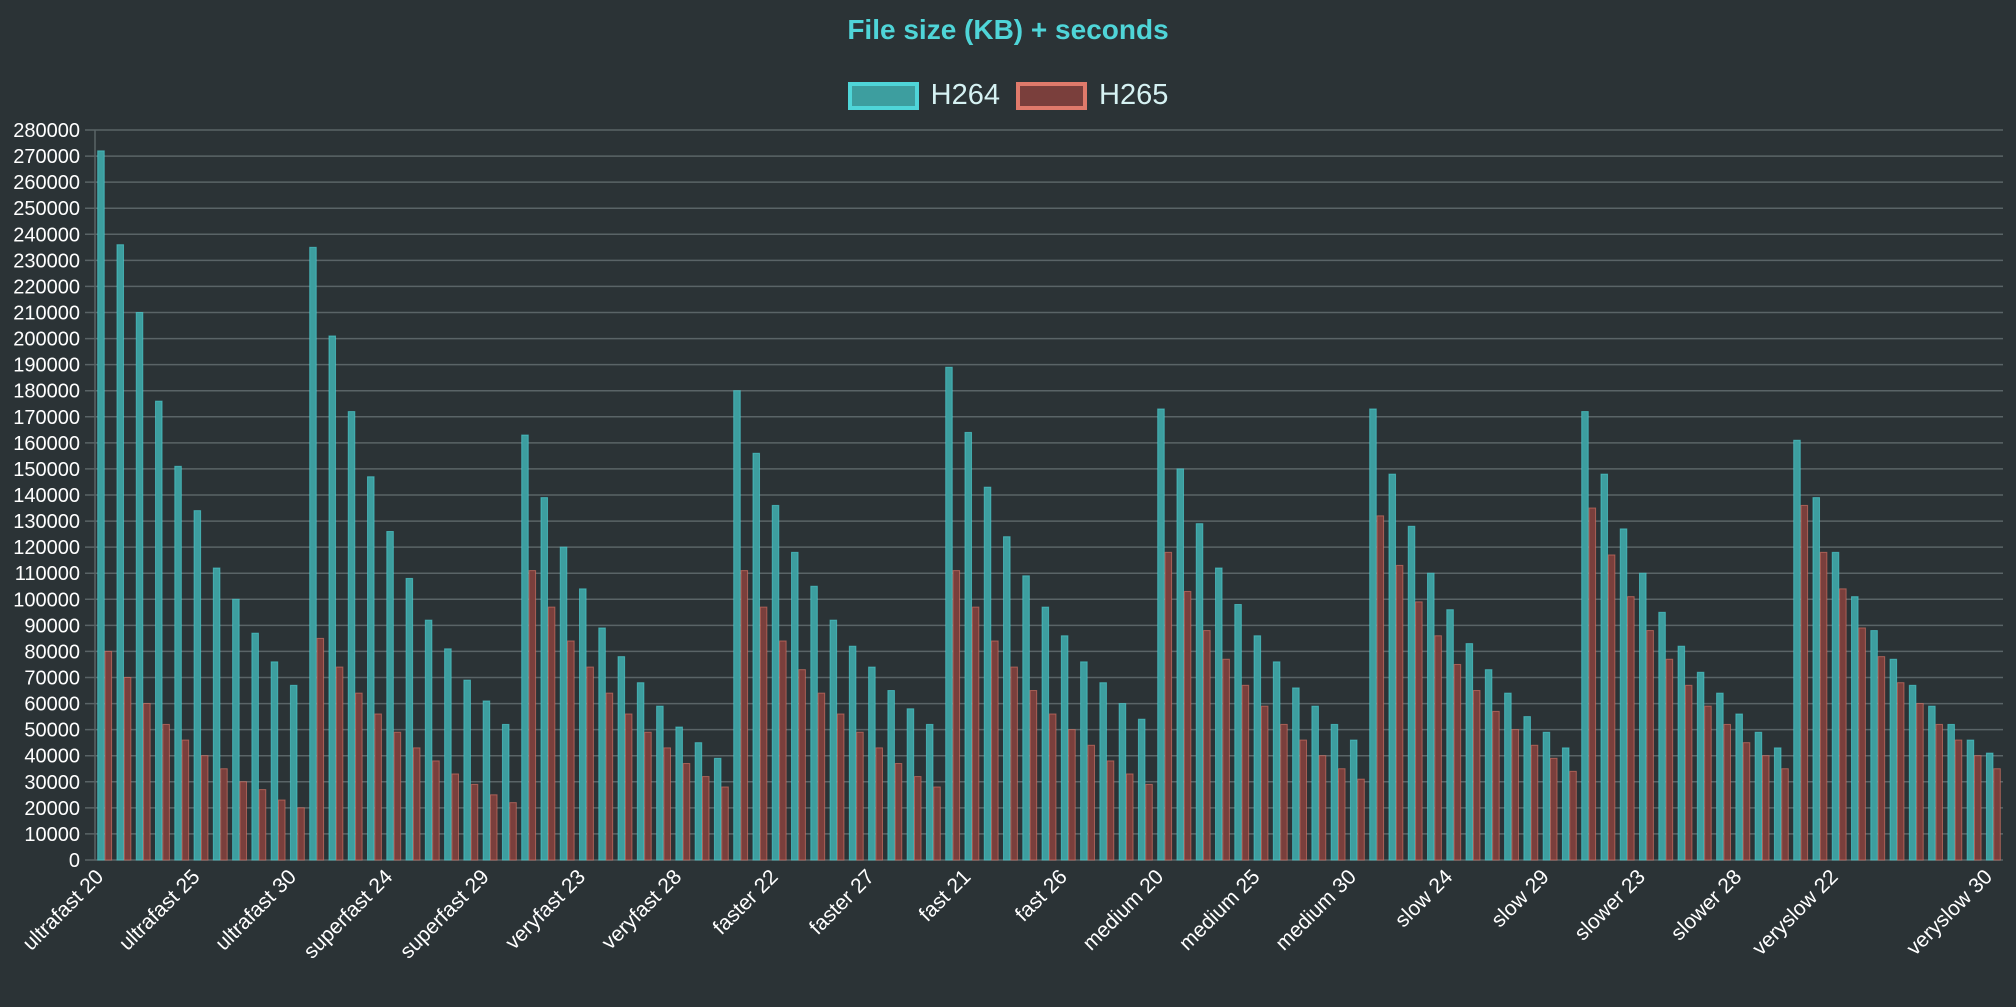 This screenshot has height=1007, width=2016. What do you see at coordinates (52, 835) in the screenshot?
I see `y-tick-label: 10000` at bounding box center [52, 835].